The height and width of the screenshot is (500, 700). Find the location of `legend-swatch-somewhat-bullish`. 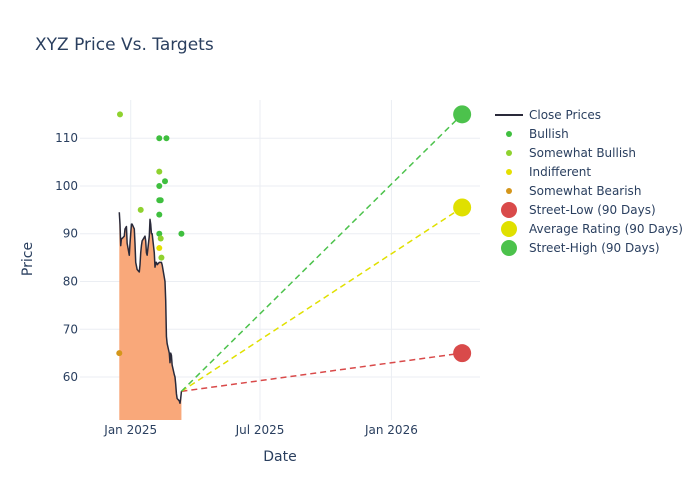

legend-swatch-somewhat-bullish is located at coordinates (509, 153).